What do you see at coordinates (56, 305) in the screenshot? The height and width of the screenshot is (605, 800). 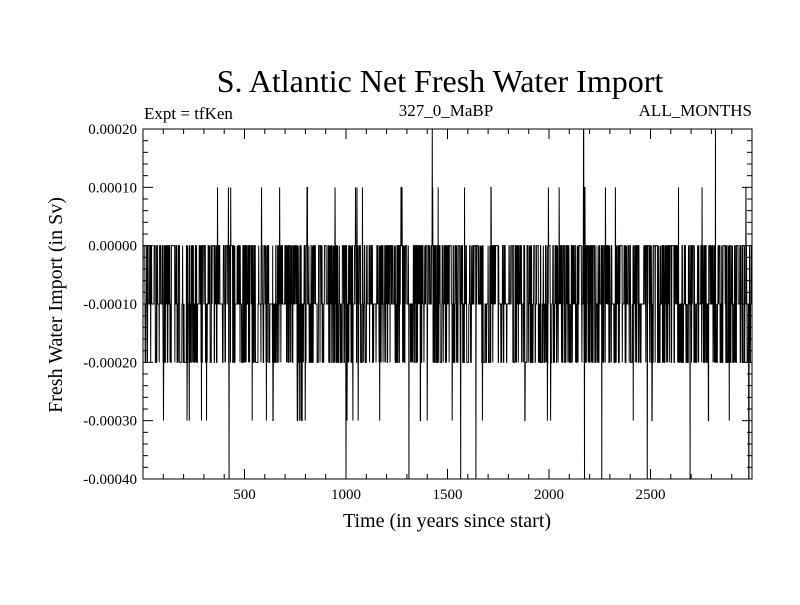 I see `y-axis-label: Fresh Water Import (in Sv)` at bounding box center [56, 305].